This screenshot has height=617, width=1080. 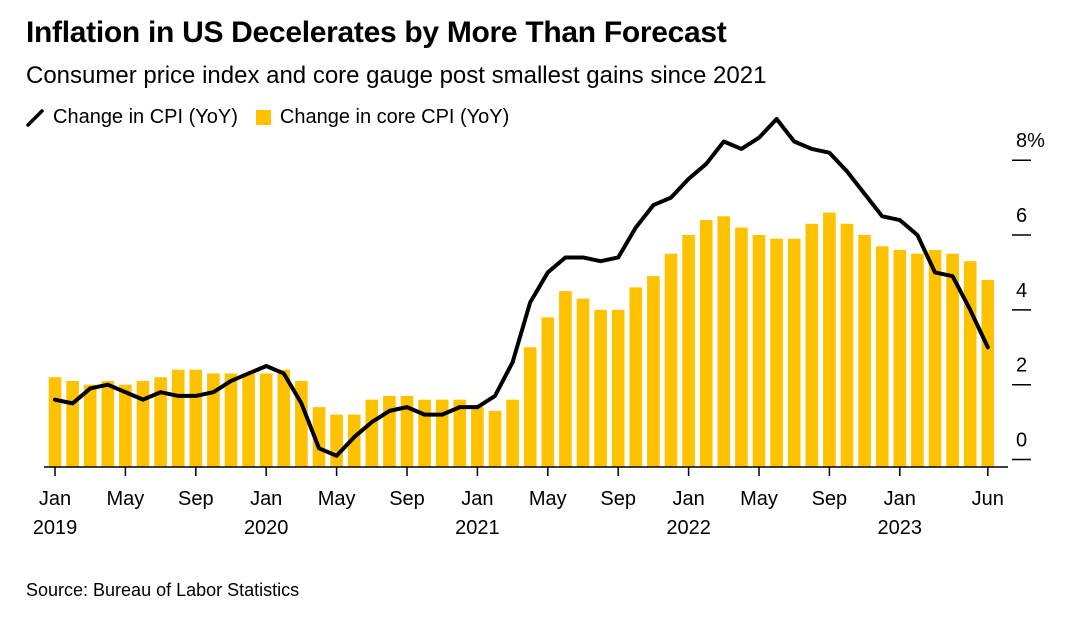 What do you see at coordinates (900, 528) in the screenshot?
I see `x-tick-year-label: 2023` at bounding box center [900, 528].